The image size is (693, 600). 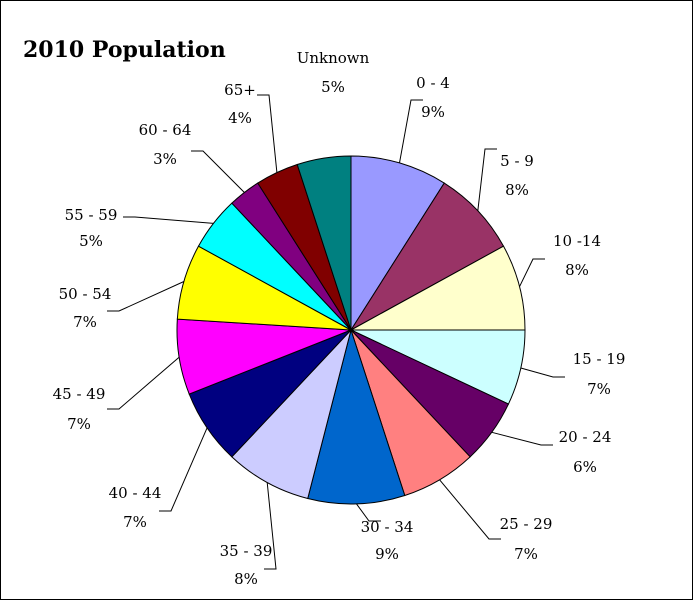 What do you see at coordinates (599, 359) in the screenshot?
I see `slice-category-label: 15 - 19` at bounding box center [599, 359].